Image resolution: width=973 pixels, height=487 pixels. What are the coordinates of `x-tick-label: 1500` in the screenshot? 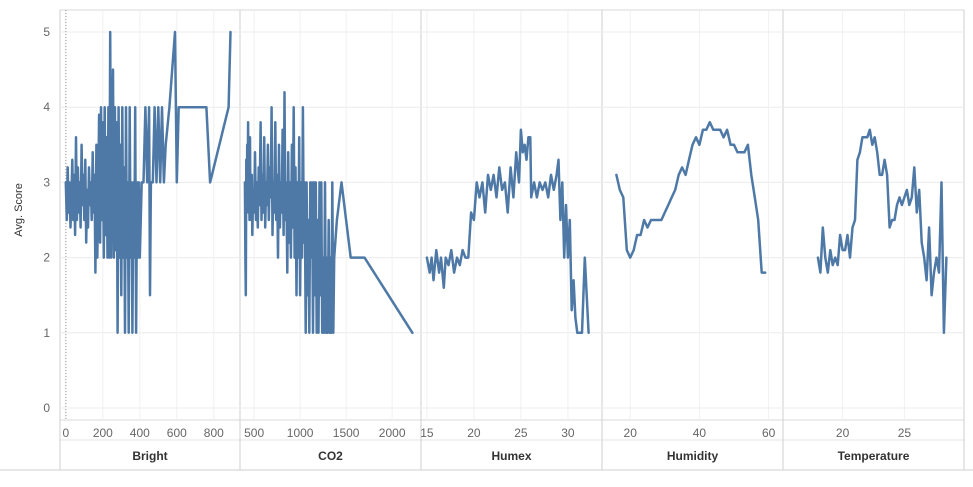 It's located at (346, 433).